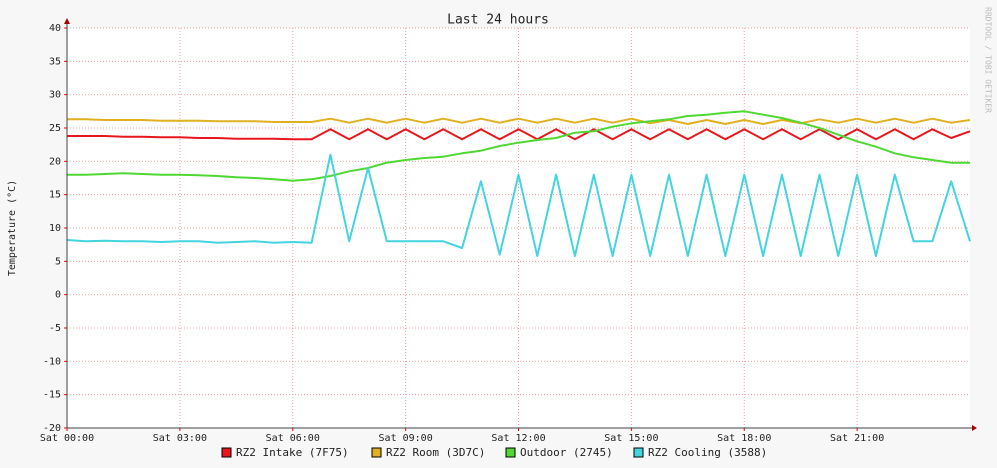 This screenshot has width=997, height=468. Describe the element at coordinates (180, 438) in the screenshot. I see `x-tick-label: Sat 03:00` at that location.